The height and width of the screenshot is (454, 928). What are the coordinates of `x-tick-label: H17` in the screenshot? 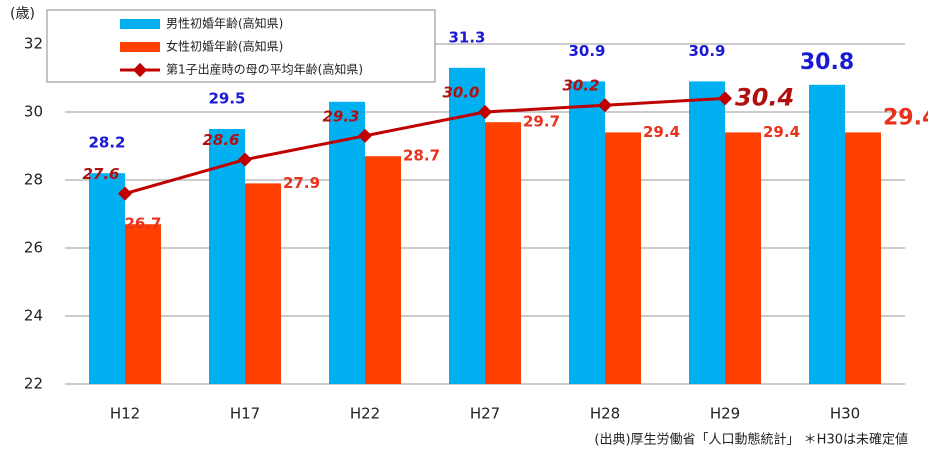 It's located at (245, 414).